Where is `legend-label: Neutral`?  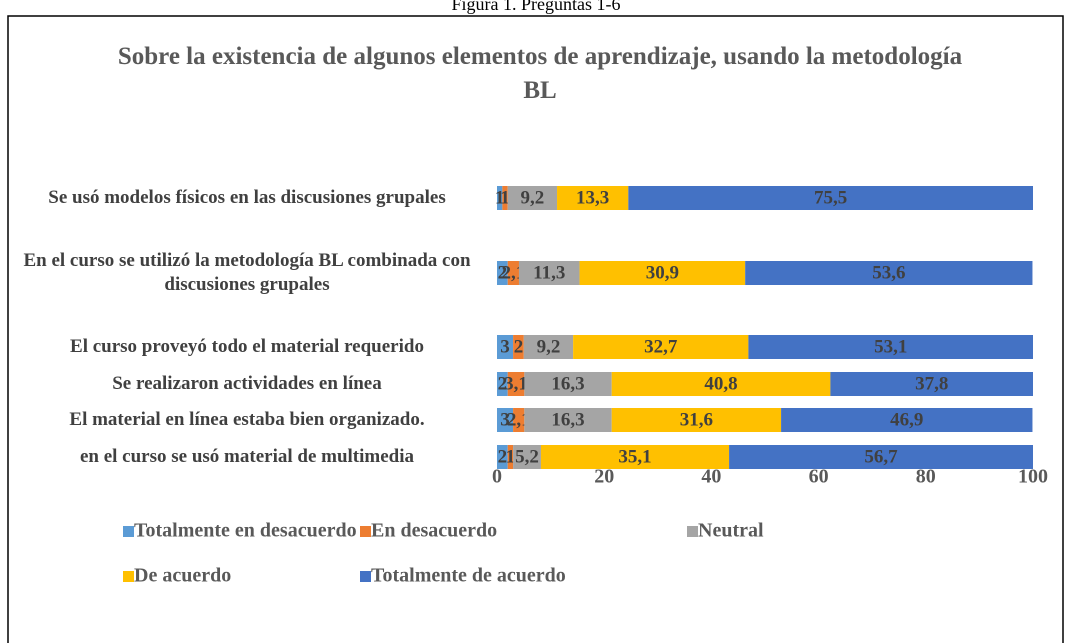 legend-label: Neutral is located at coordinates (731, 531).